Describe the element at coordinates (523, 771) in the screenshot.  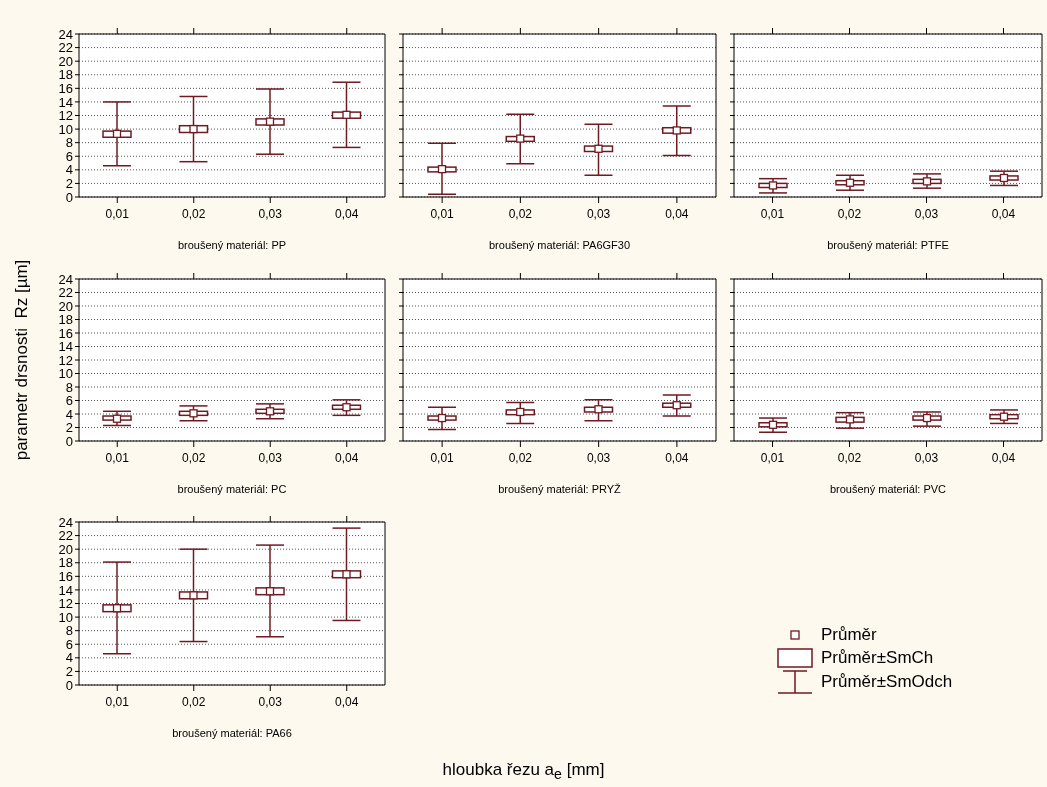
I see `x-axis-title: hloubka řezu a$_{e}$ [mm]` at that location.